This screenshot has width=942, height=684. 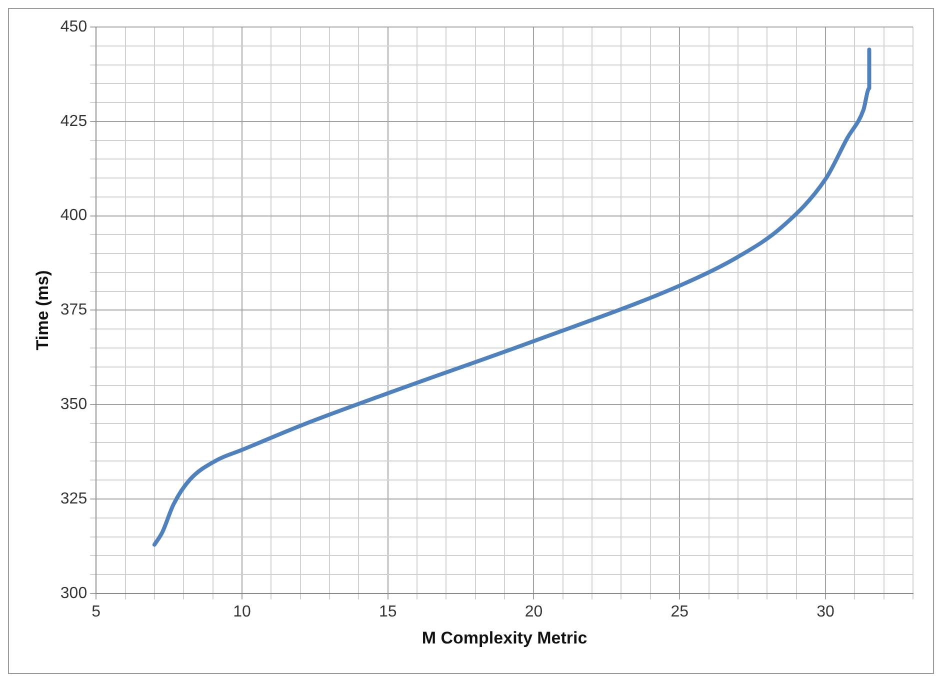 What do you see at coordinates (74, 310) in the screenshot?
I see `y-tick-label: 375` at bounding box center [74, 310].